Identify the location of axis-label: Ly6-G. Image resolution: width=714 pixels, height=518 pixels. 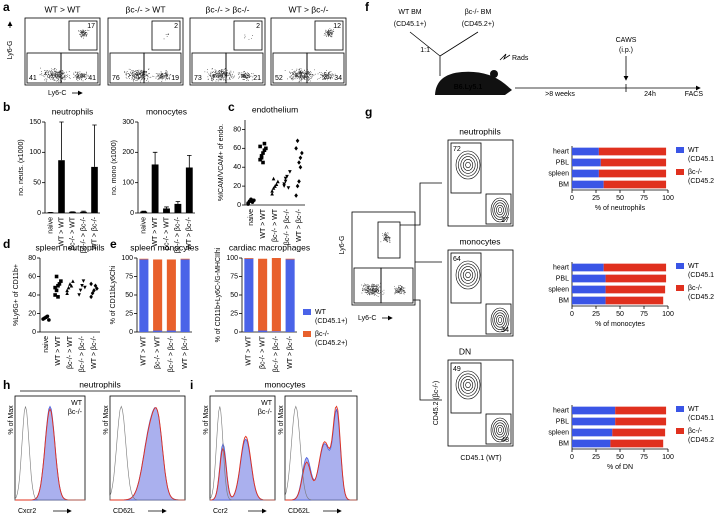
(342, 245).